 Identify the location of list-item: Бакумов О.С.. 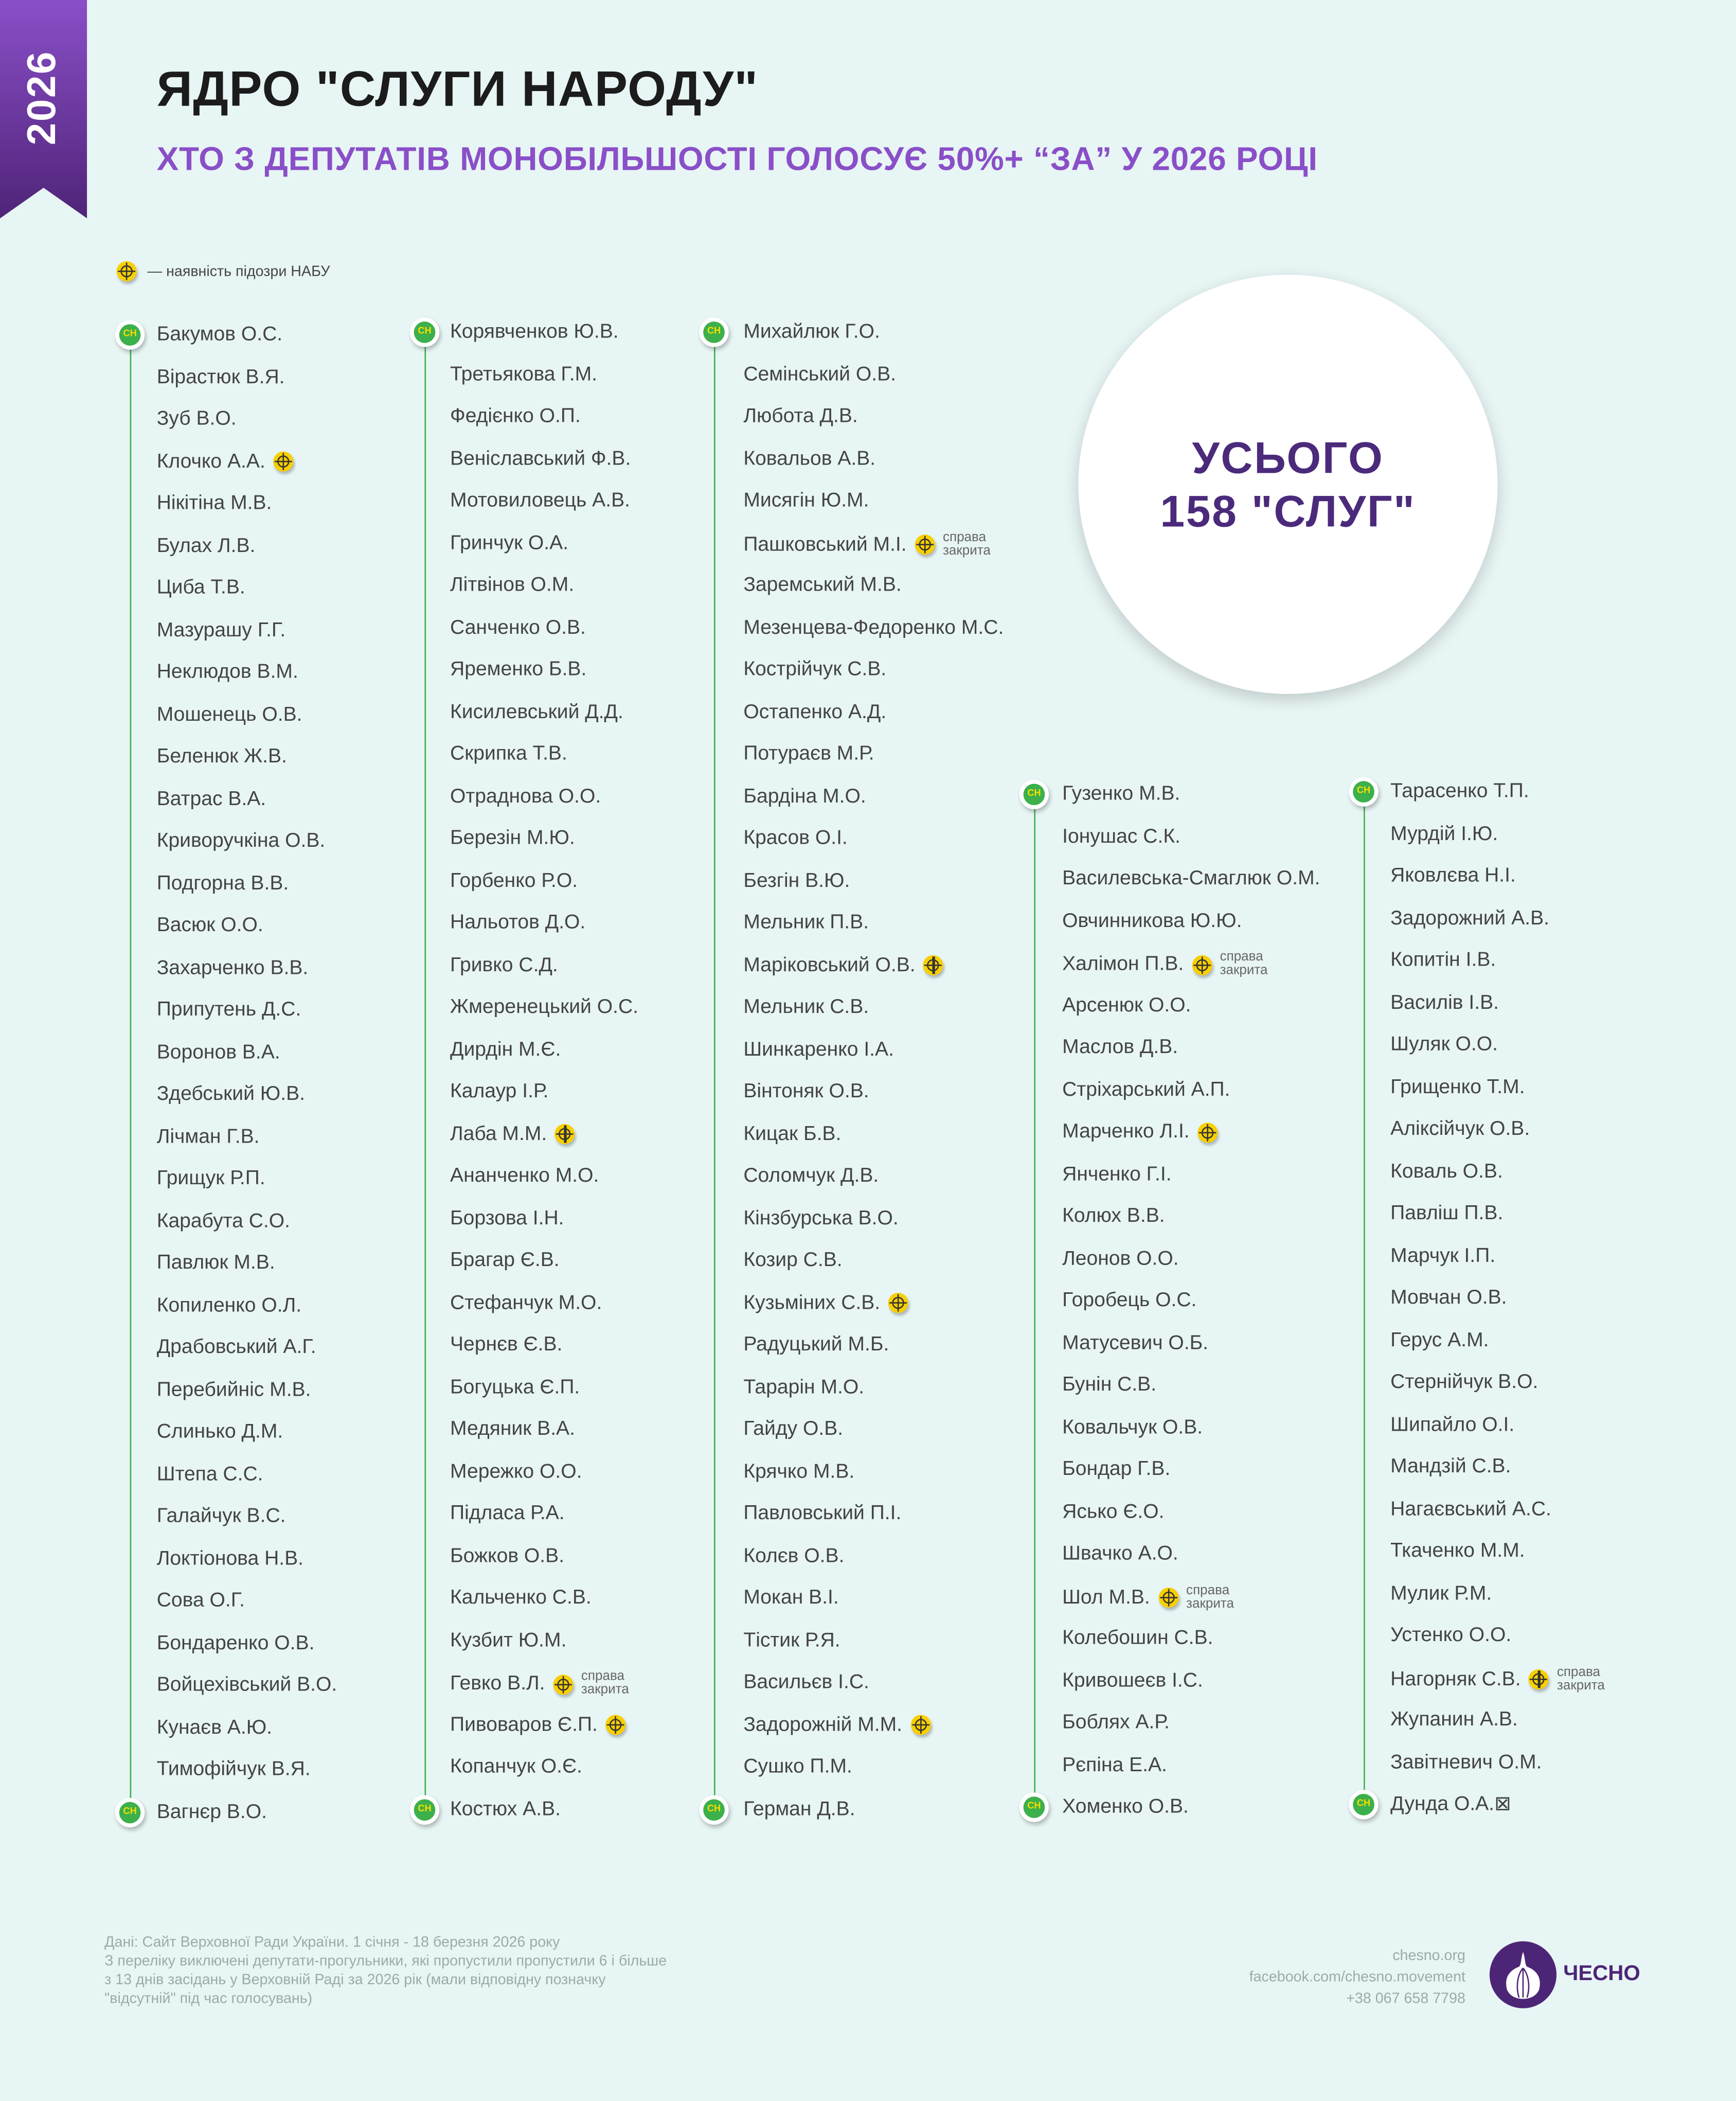
(219, 335).